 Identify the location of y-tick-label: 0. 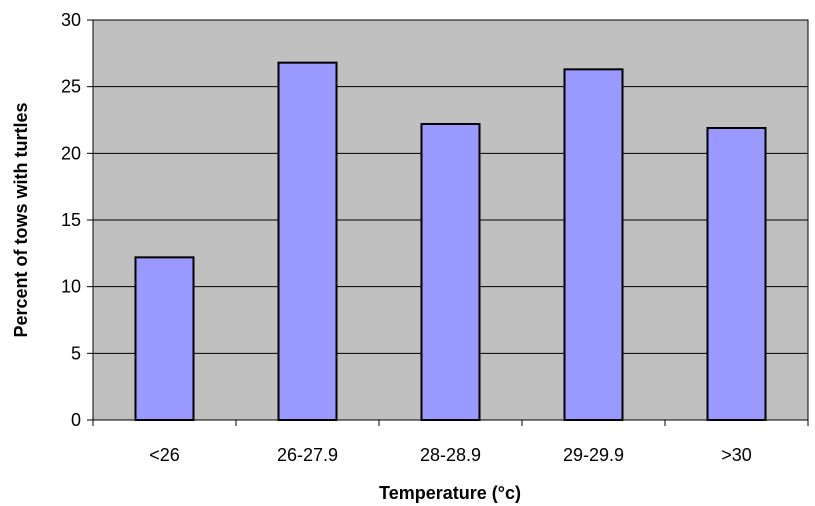
(76, 420).